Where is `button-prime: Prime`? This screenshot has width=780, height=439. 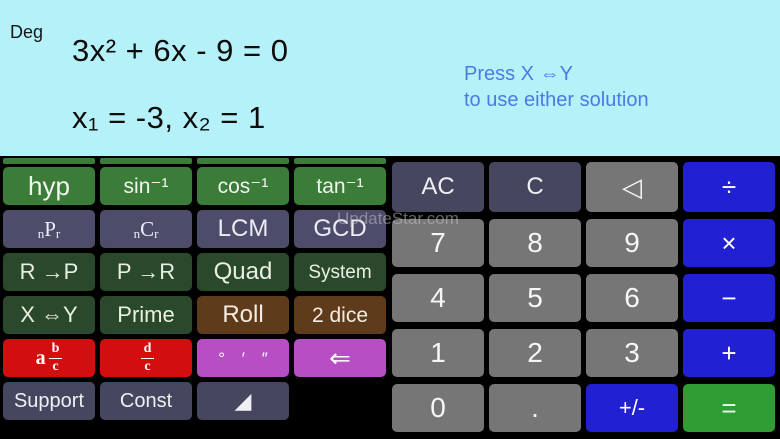
button-prime: Prime is located at coordinates (146, 315).